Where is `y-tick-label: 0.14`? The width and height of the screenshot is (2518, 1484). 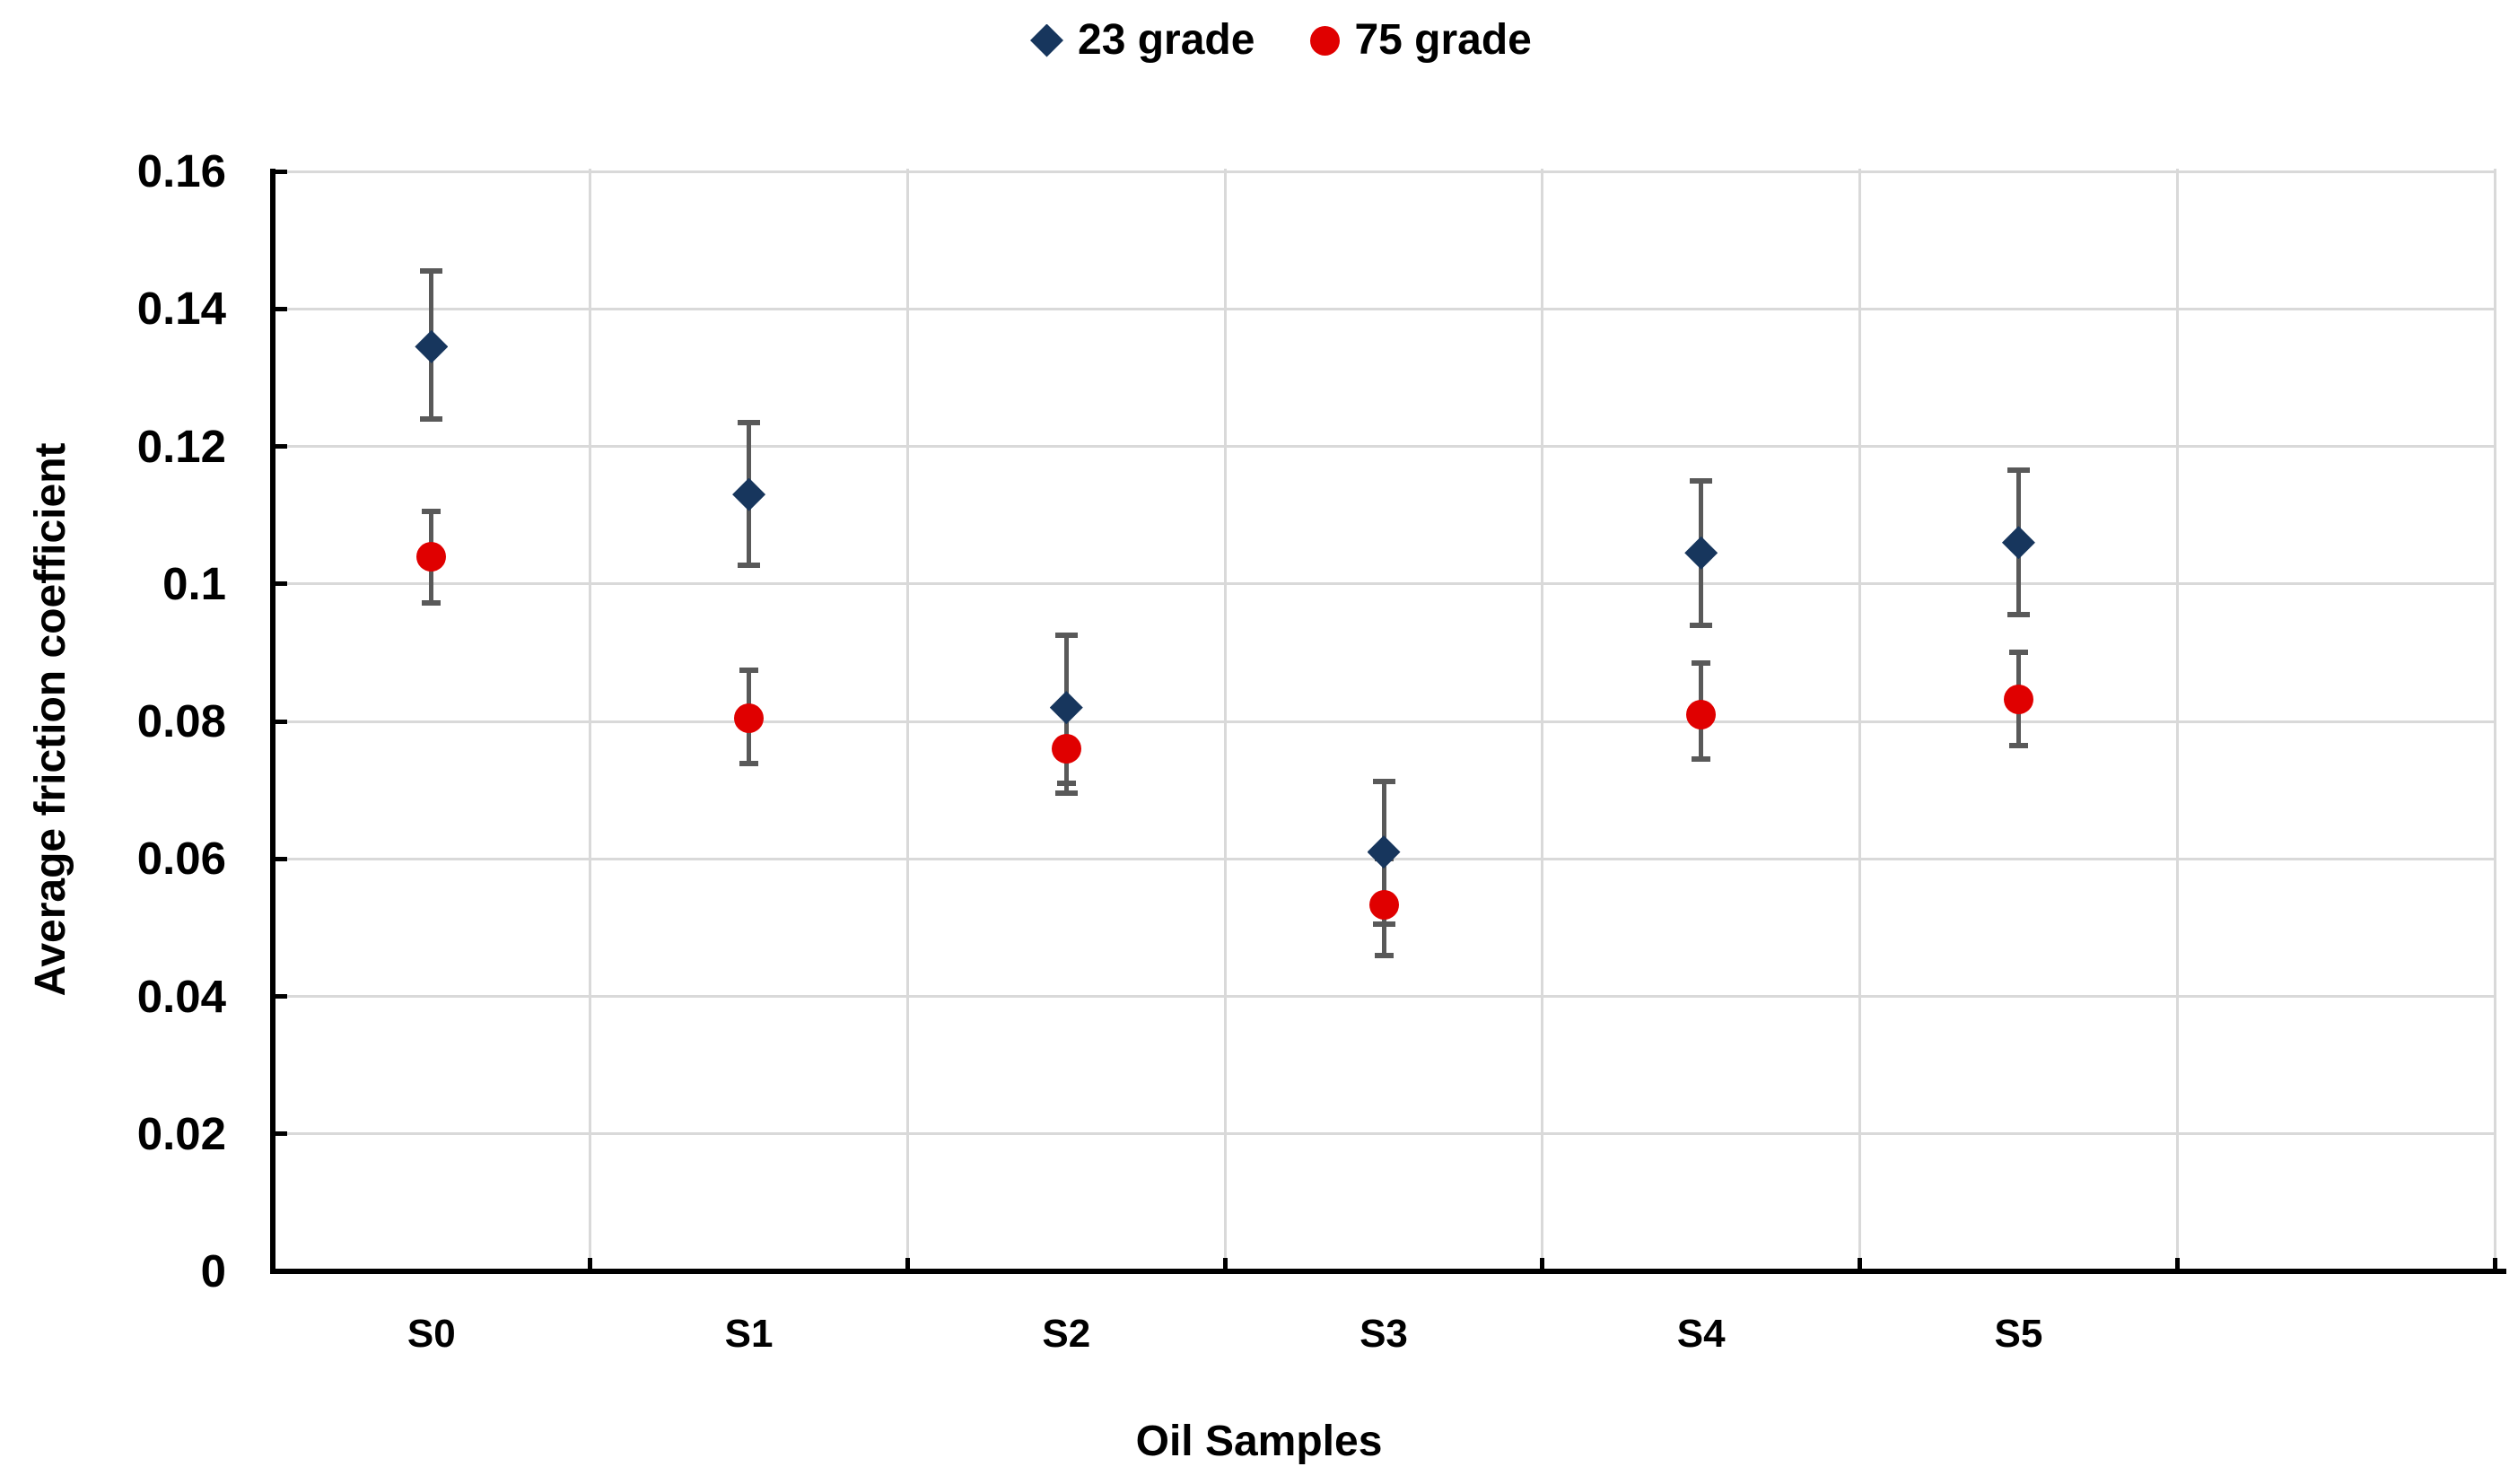 y-tick-label: 0.14 is located at coordinates (181, 309).